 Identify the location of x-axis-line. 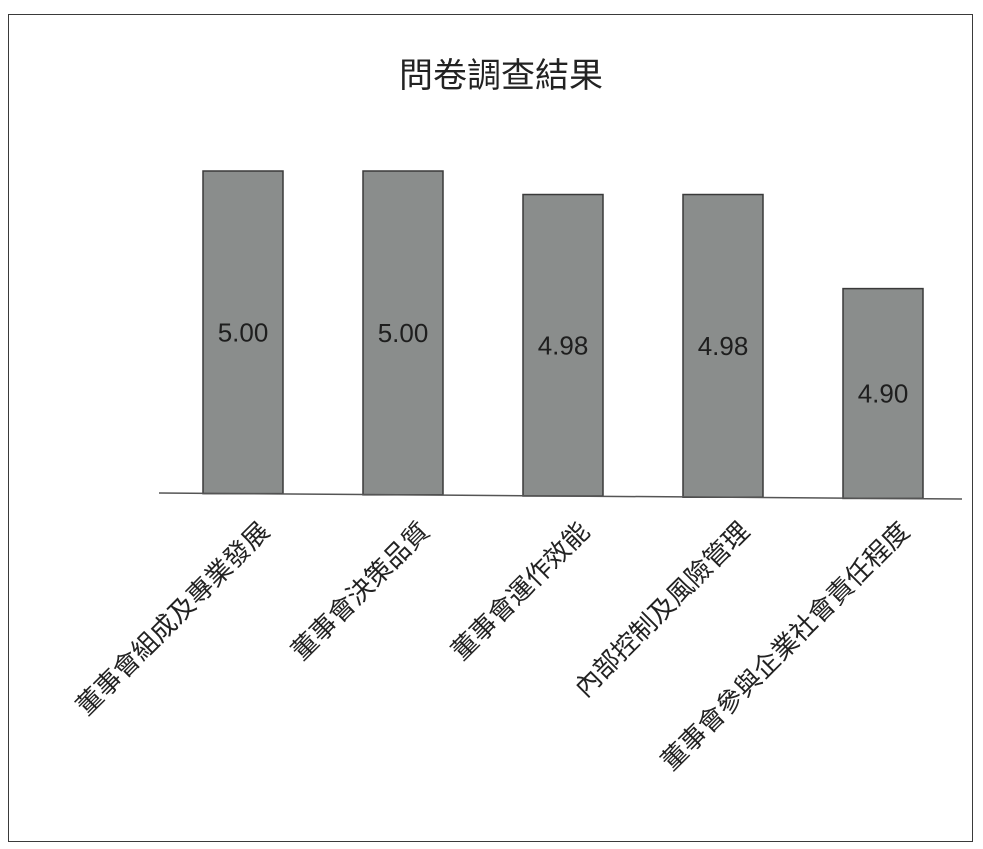
(560, 496).